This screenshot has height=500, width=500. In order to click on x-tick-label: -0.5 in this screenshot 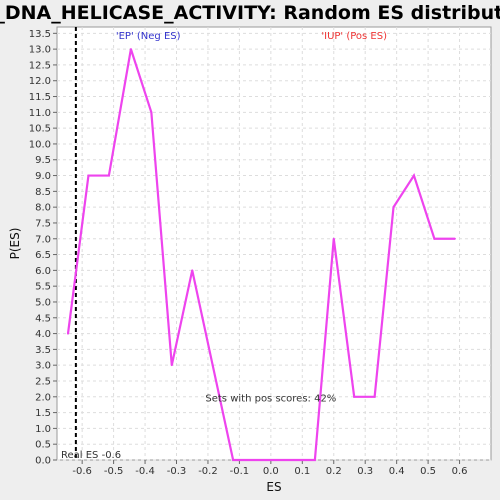, I will do `click(114, 471)`.